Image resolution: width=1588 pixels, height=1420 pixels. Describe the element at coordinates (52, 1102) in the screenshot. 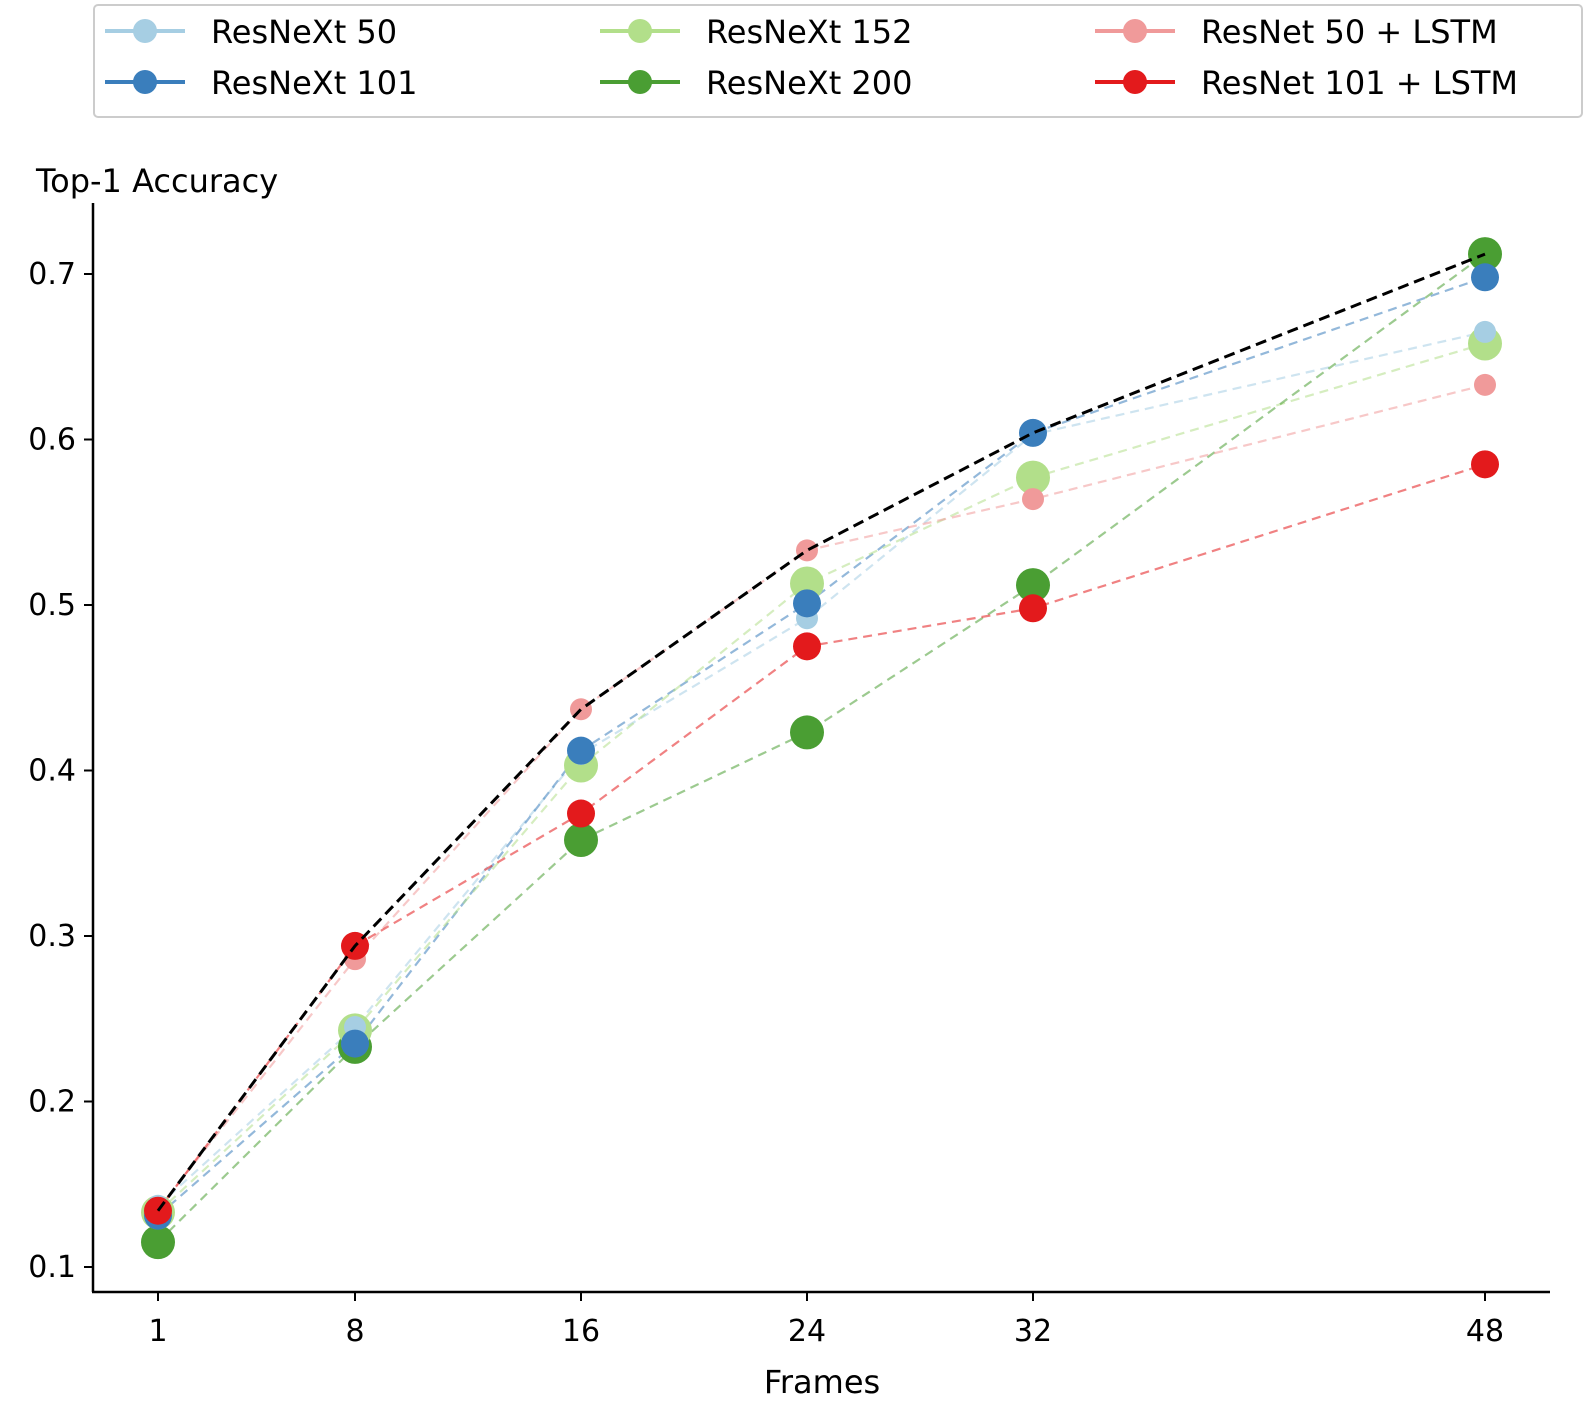

I see `y-tick-label: 0.2` at that location.